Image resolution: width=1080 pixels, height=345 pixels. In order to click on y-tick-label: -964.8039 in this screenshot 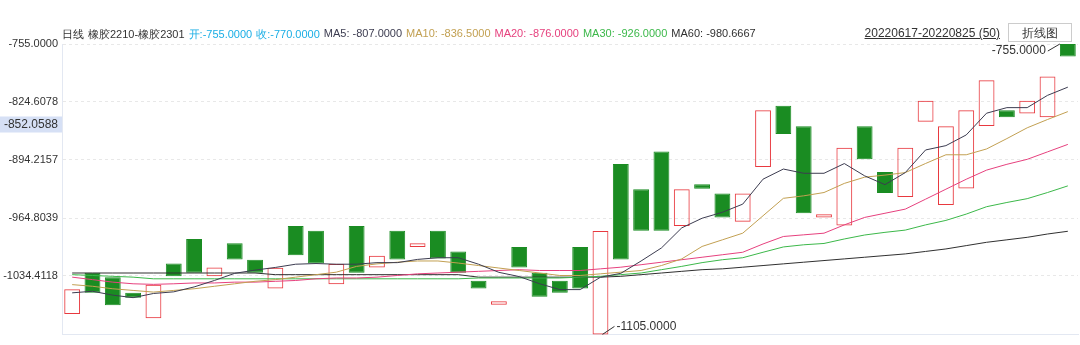, I will do `click(33, 217)`.